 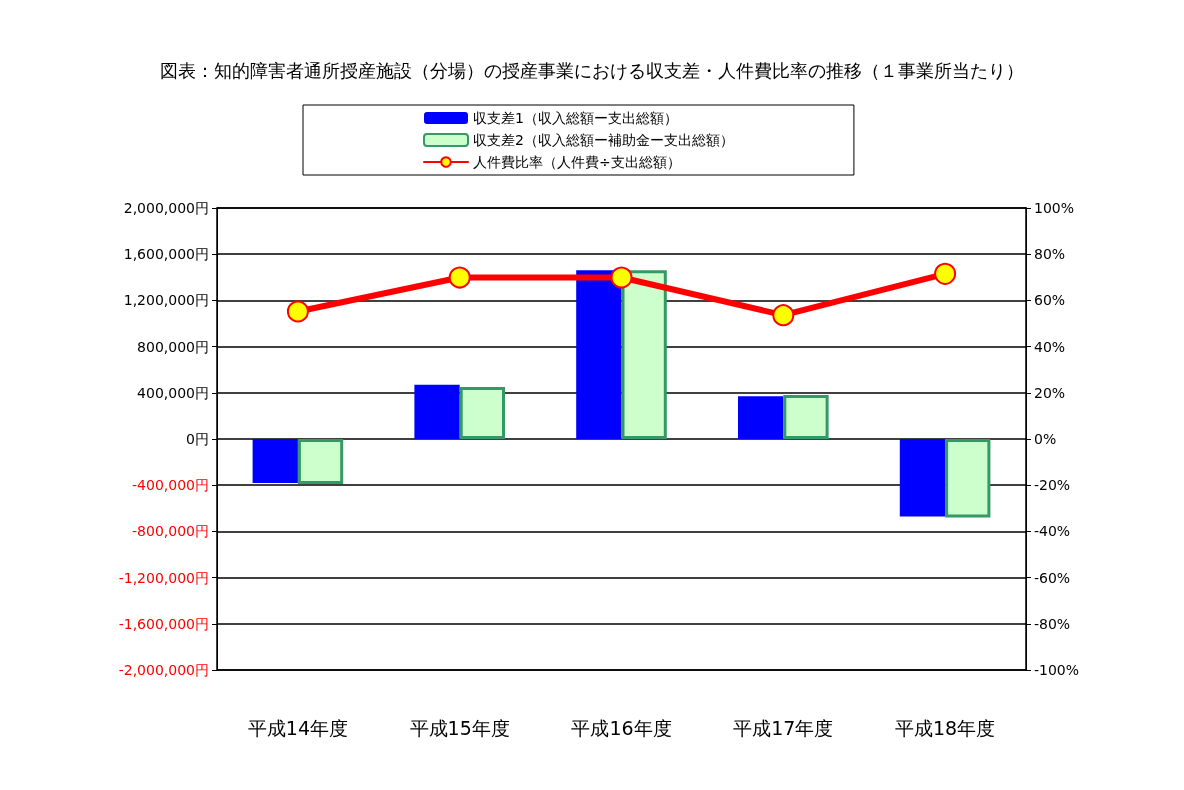 I want to click on y2-tick-label: 80%, so click(x=1050, y=254).